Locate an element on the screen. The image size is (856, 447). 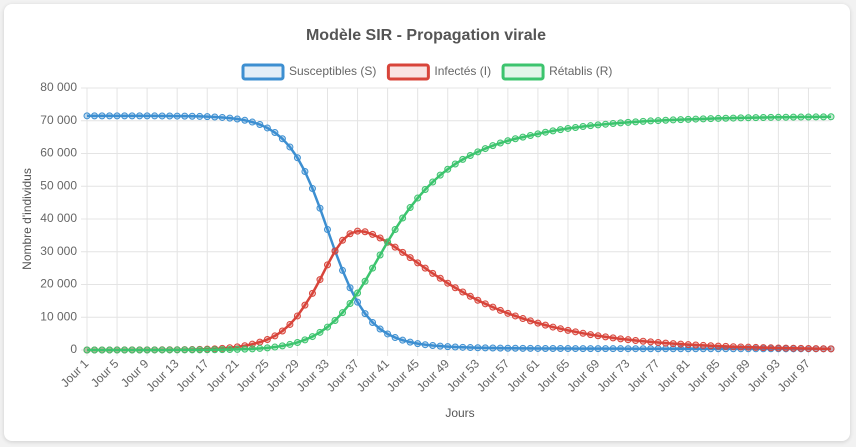
legend-swatch is located at coordinates (408, 72).